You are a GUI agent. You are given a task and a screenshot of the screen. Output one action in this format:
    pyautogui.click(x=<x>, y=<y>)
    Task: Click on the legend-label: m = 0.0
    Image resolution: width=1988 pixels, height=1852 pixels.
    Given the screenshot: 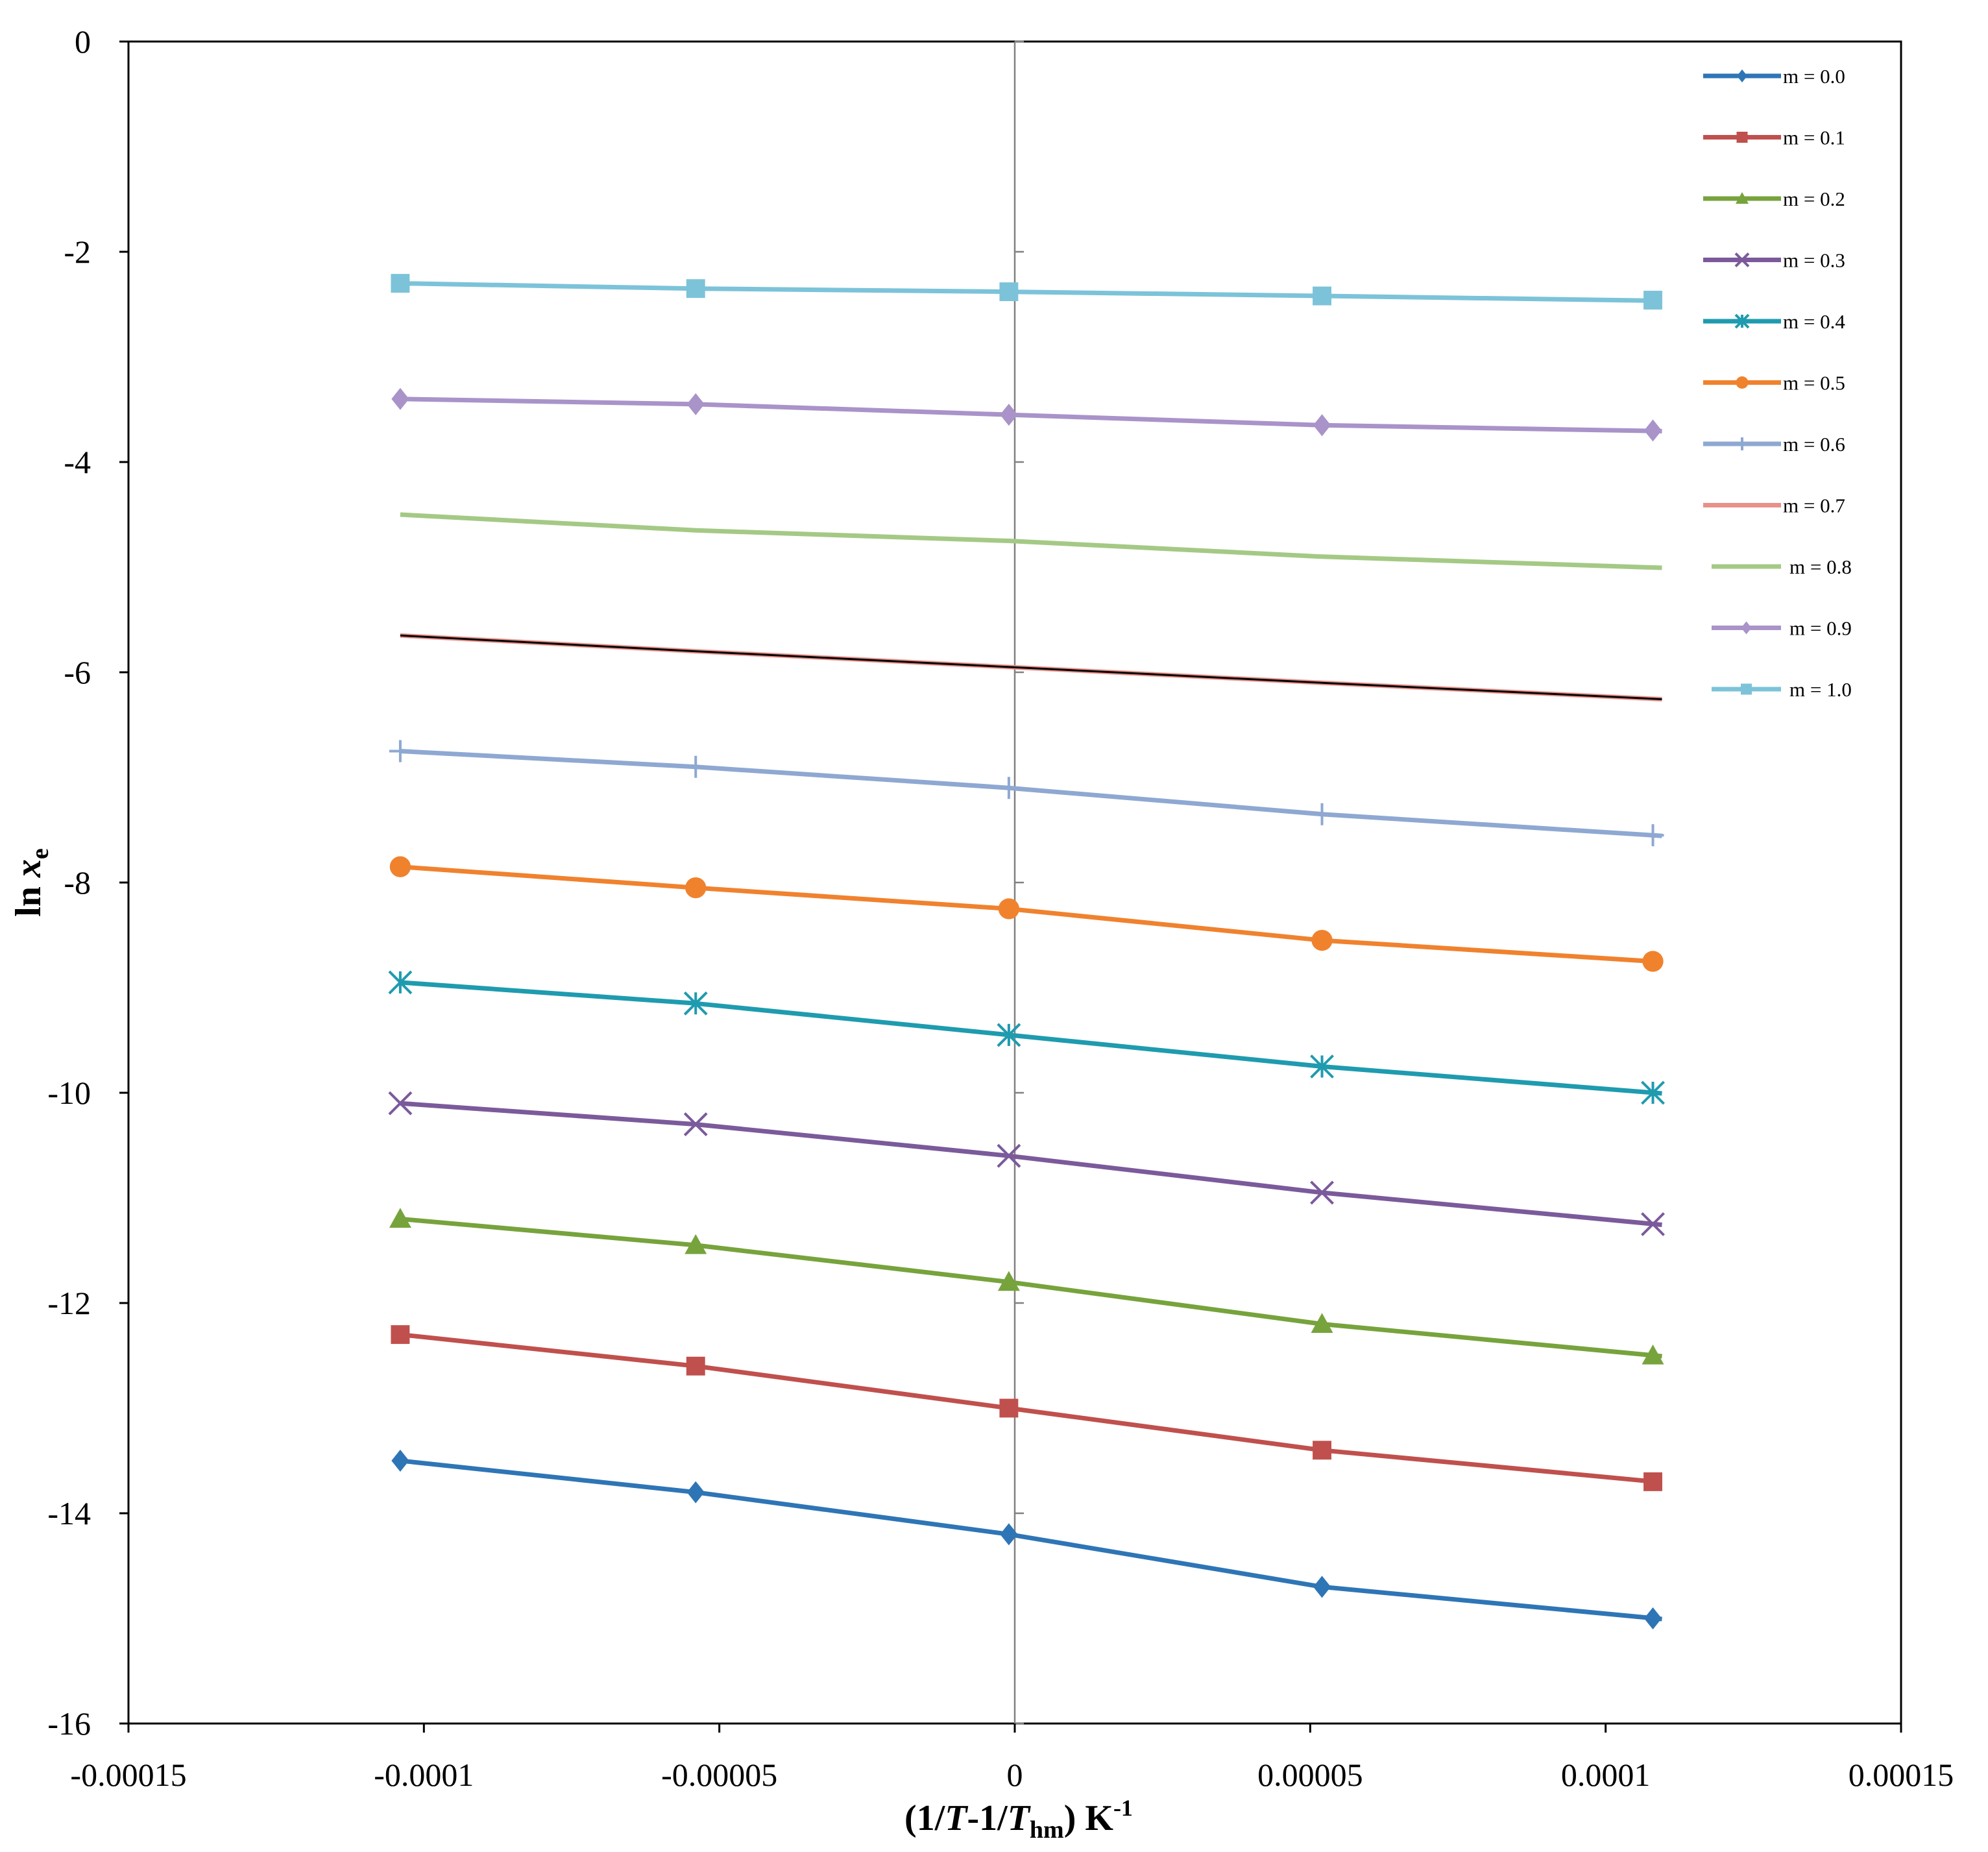 What is the action you would take?
    pyautogui.click(x=1814, y=76)
    